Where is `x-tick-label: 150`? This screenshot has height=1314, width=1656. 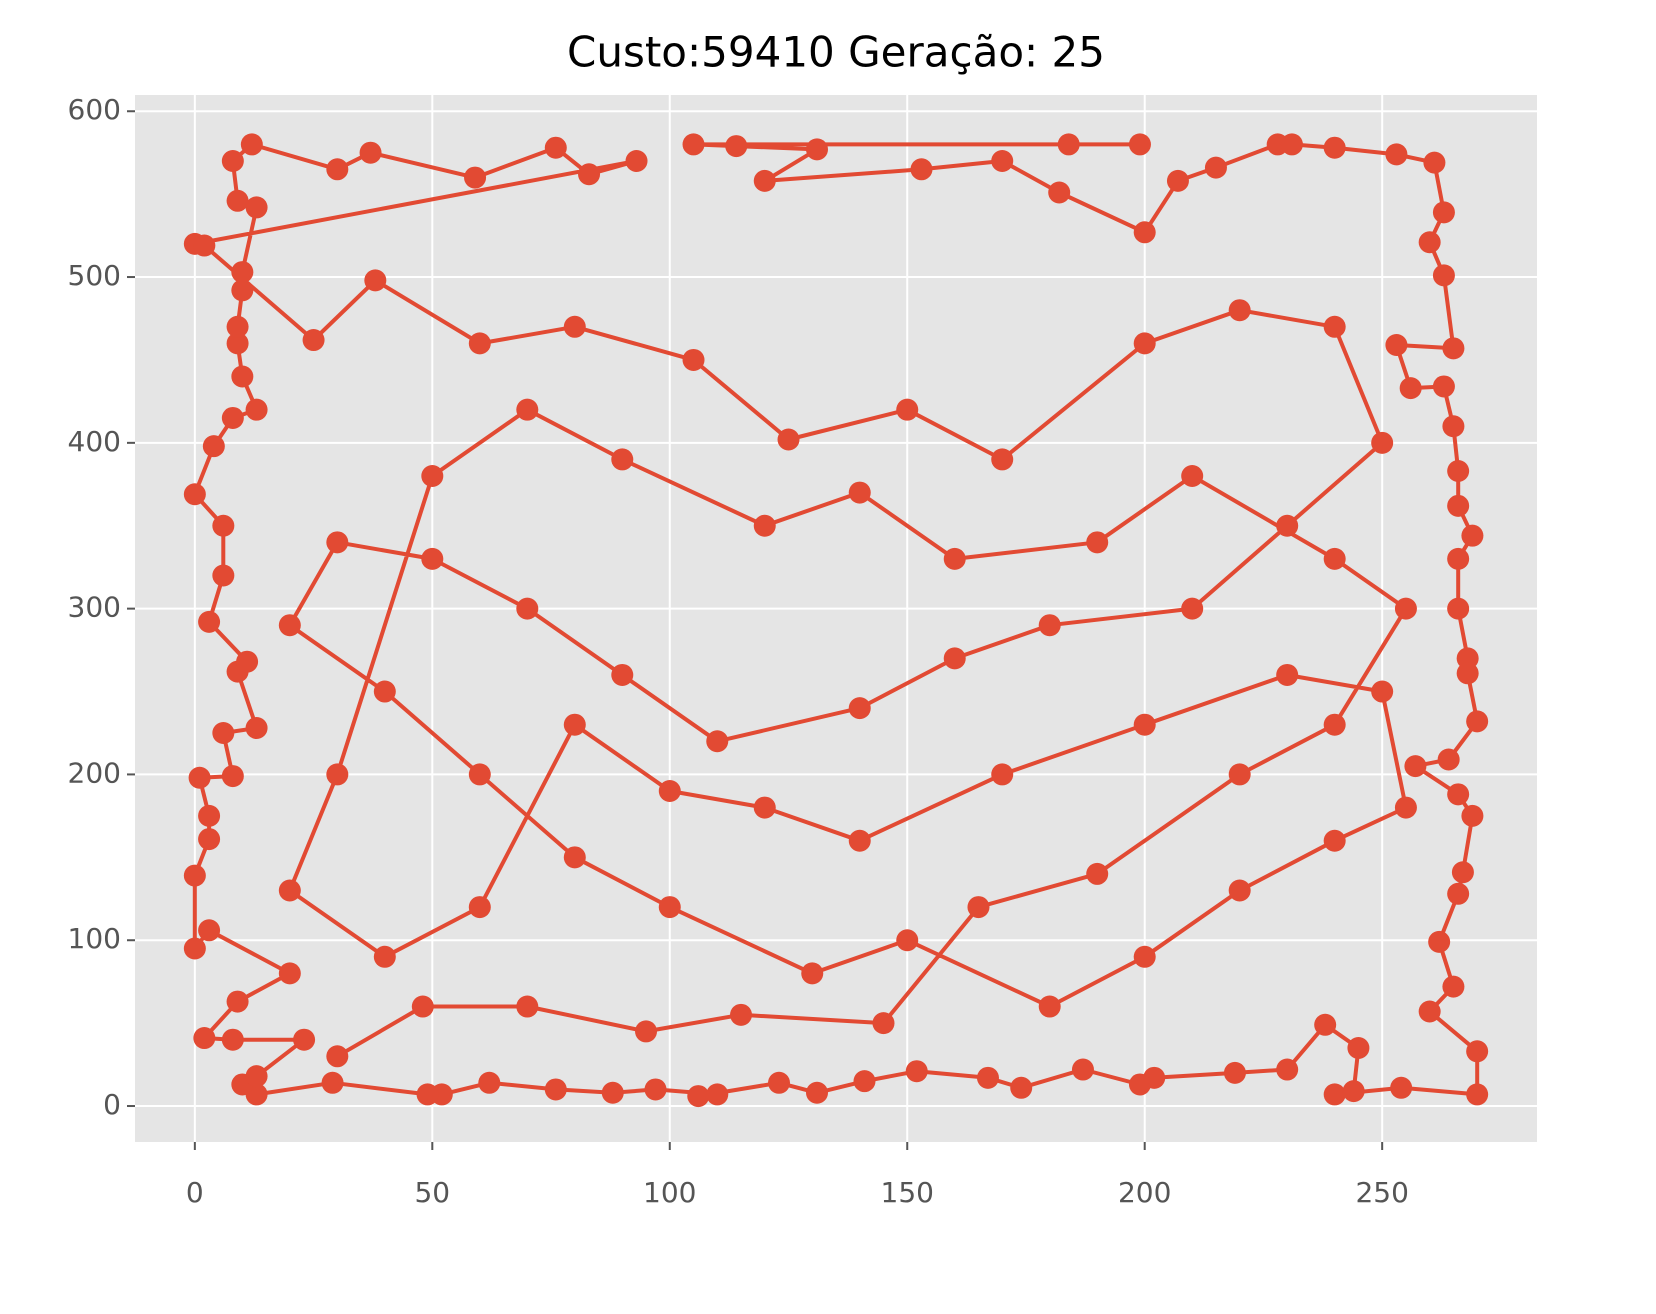
x-tick-label: 150 is located at coordinates (907, 1192).